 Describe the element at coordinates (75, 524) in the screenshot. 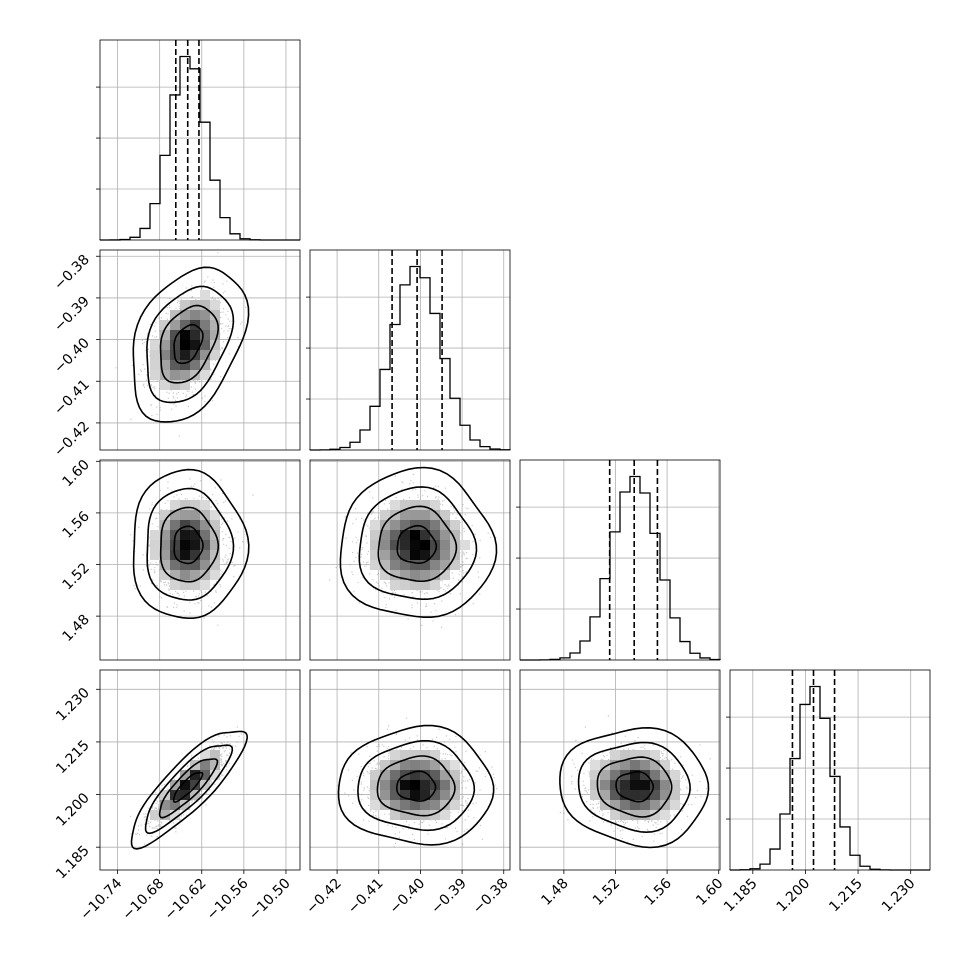

I see `y-tick-label: 1.56` at that location.